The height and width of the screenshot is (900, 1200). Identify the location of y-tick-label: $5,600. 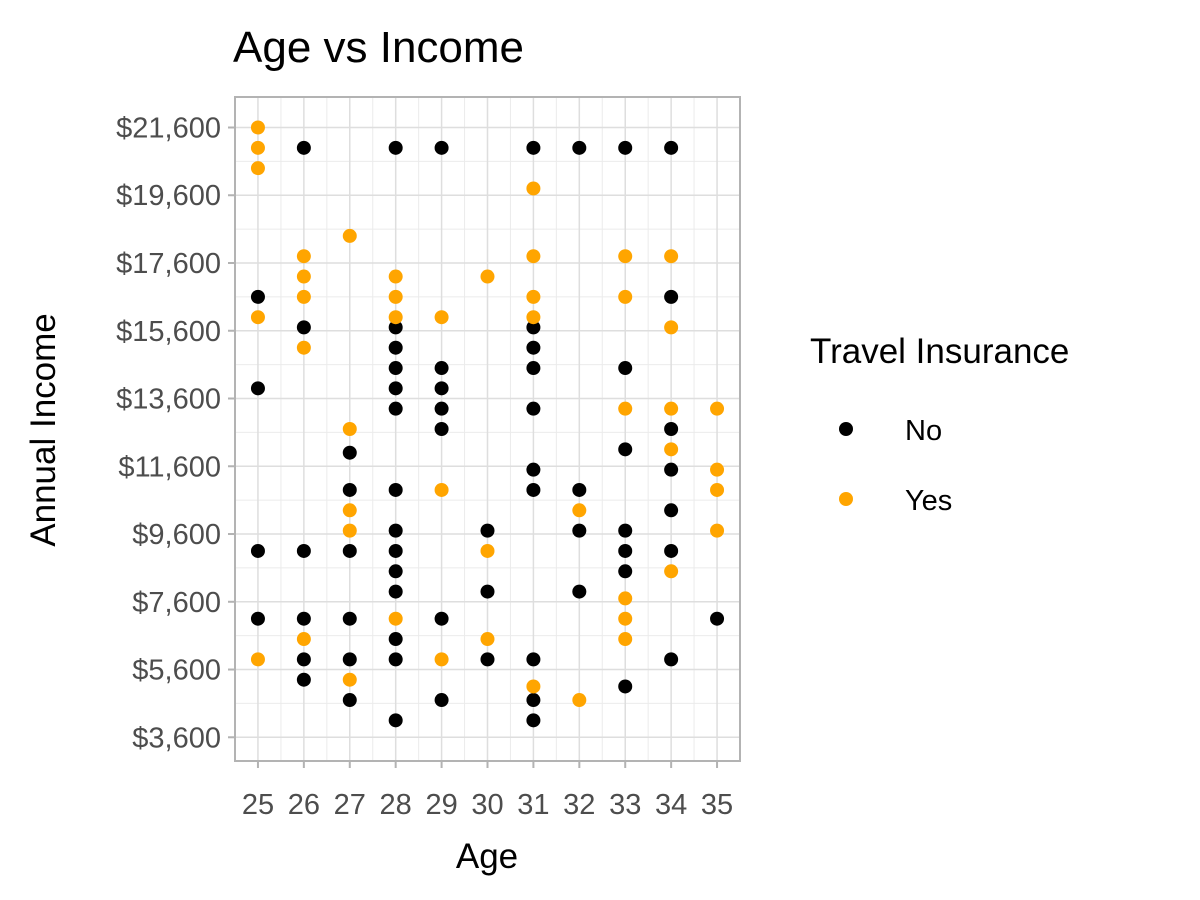
(176, 671).